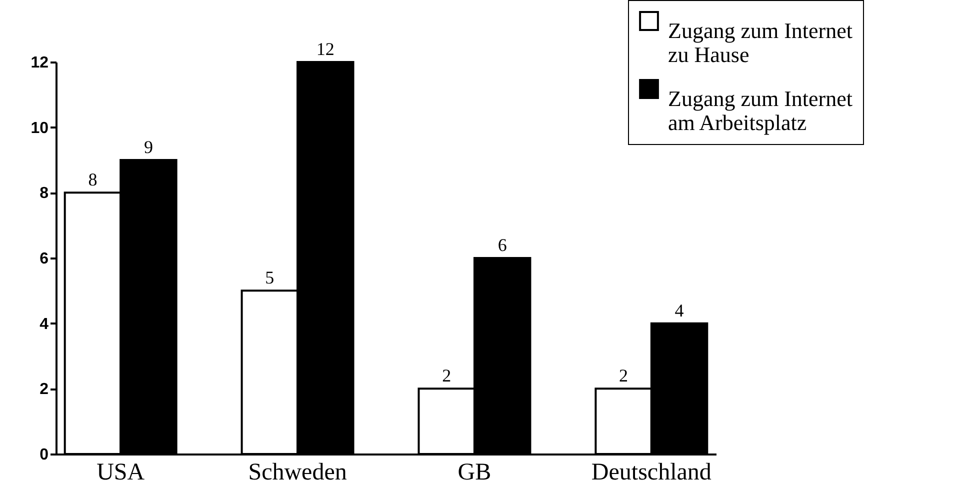 The width and height of the screenshot is (974, 497). Describe the element at coordinates (44, 389) in the screenshot. I see `y-tick-label: 2` at that location.